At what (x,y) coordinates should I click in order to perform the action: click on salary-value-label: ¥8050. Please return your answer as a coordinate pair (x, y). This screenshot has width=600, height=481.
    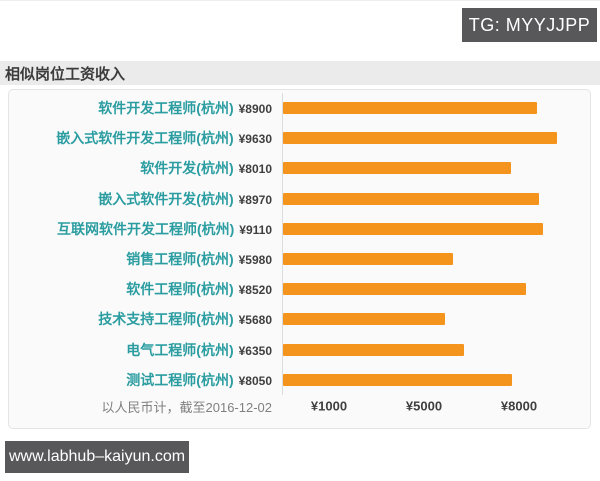
    Looking at the image, I should click on (255, 380).